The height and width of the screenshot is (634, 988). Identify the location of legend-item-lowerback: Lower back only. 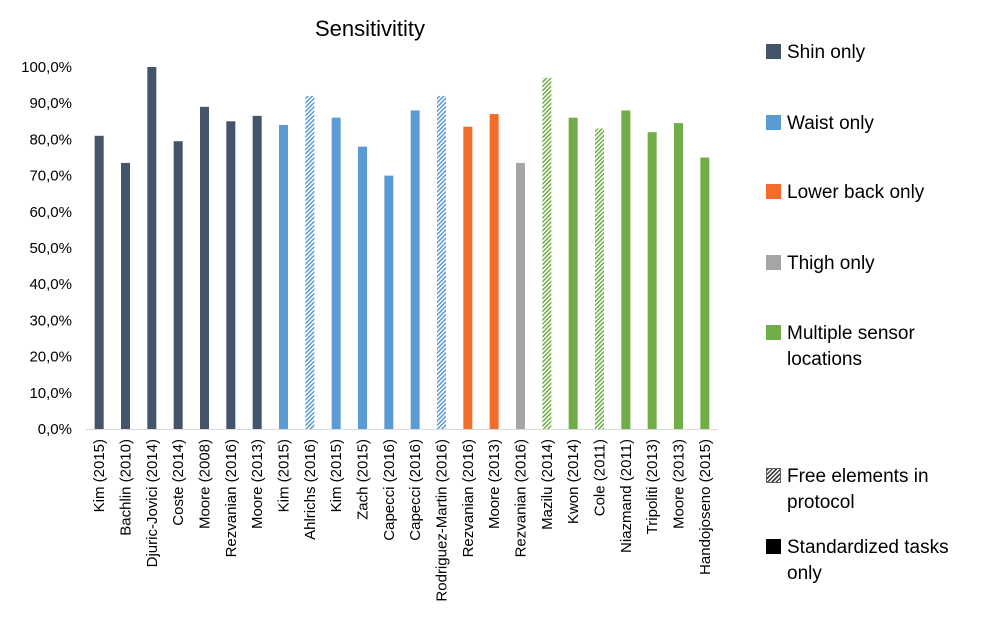
(845, 193).